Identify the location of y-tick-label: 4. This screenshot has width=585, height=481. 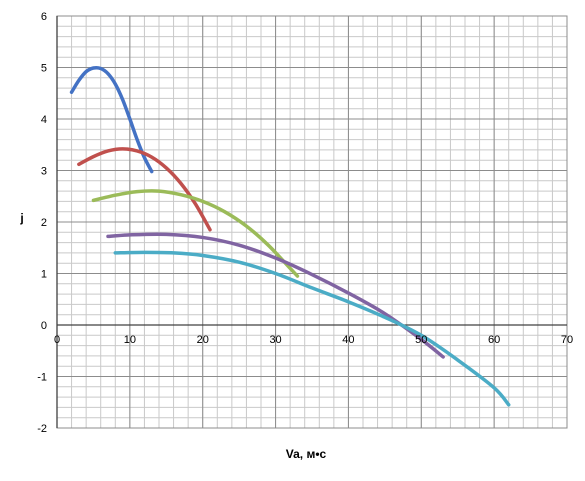
(44, 120).